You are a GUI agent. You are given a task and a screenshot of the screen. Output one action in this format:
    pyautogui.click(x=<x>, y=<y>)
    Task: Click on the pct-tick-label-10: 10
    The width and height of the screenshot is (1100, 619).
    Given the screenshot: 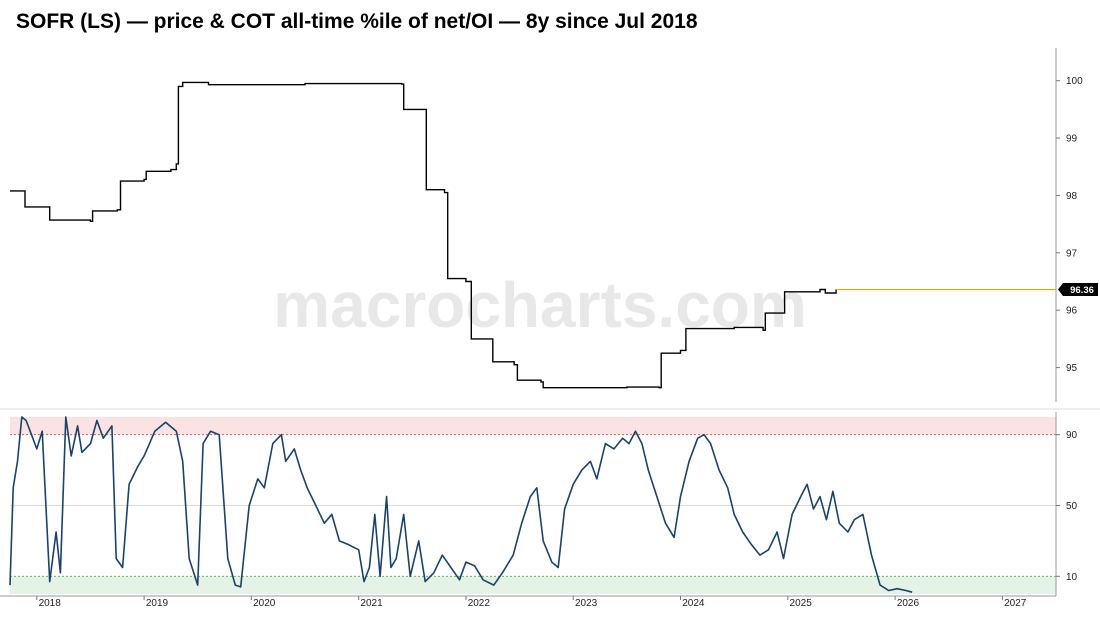 What is the action you would take?
    pyautogui.click(x=1072, y=577)
    